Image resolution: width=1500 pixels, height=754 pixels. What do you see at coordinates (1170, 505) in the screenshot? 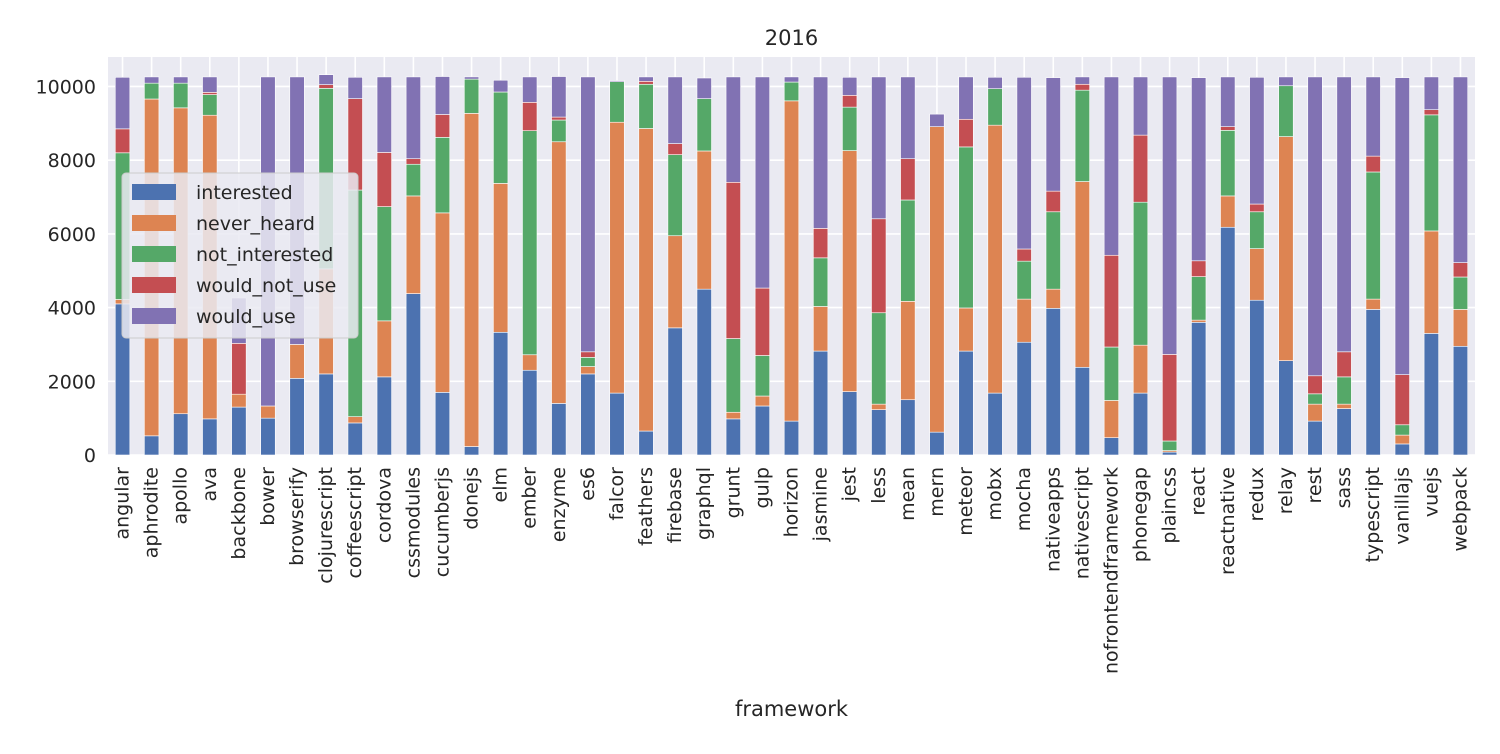
I see `x-tick-label: plaincss` at bounding box center [1170, 505].